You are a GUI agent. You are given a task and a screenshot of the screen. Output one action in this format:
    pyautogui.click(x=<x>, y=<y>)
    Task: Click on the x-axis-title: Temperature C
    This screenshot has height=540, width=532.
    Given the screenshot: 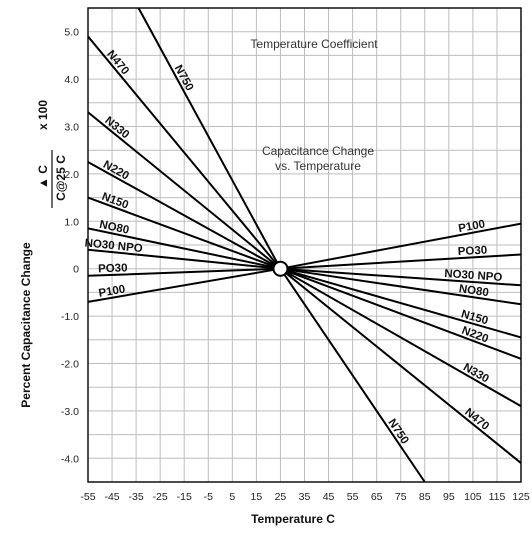 What is the action you would take?
    pyautogui.click(x=293, y=519)
    